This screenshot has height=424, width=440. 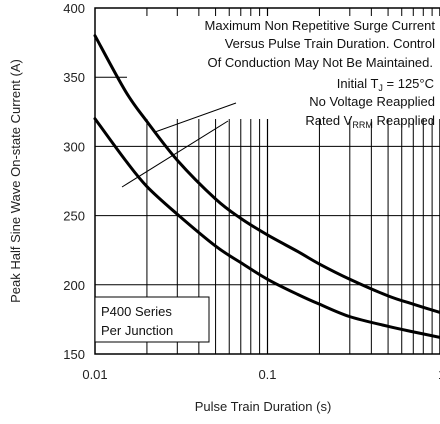 What do you see at coordinates (320, 25) in the screenshot?
I see `annotation-title-line-1: Maximum Non Repetitive Surge Current` at bounding box center [320, 25].